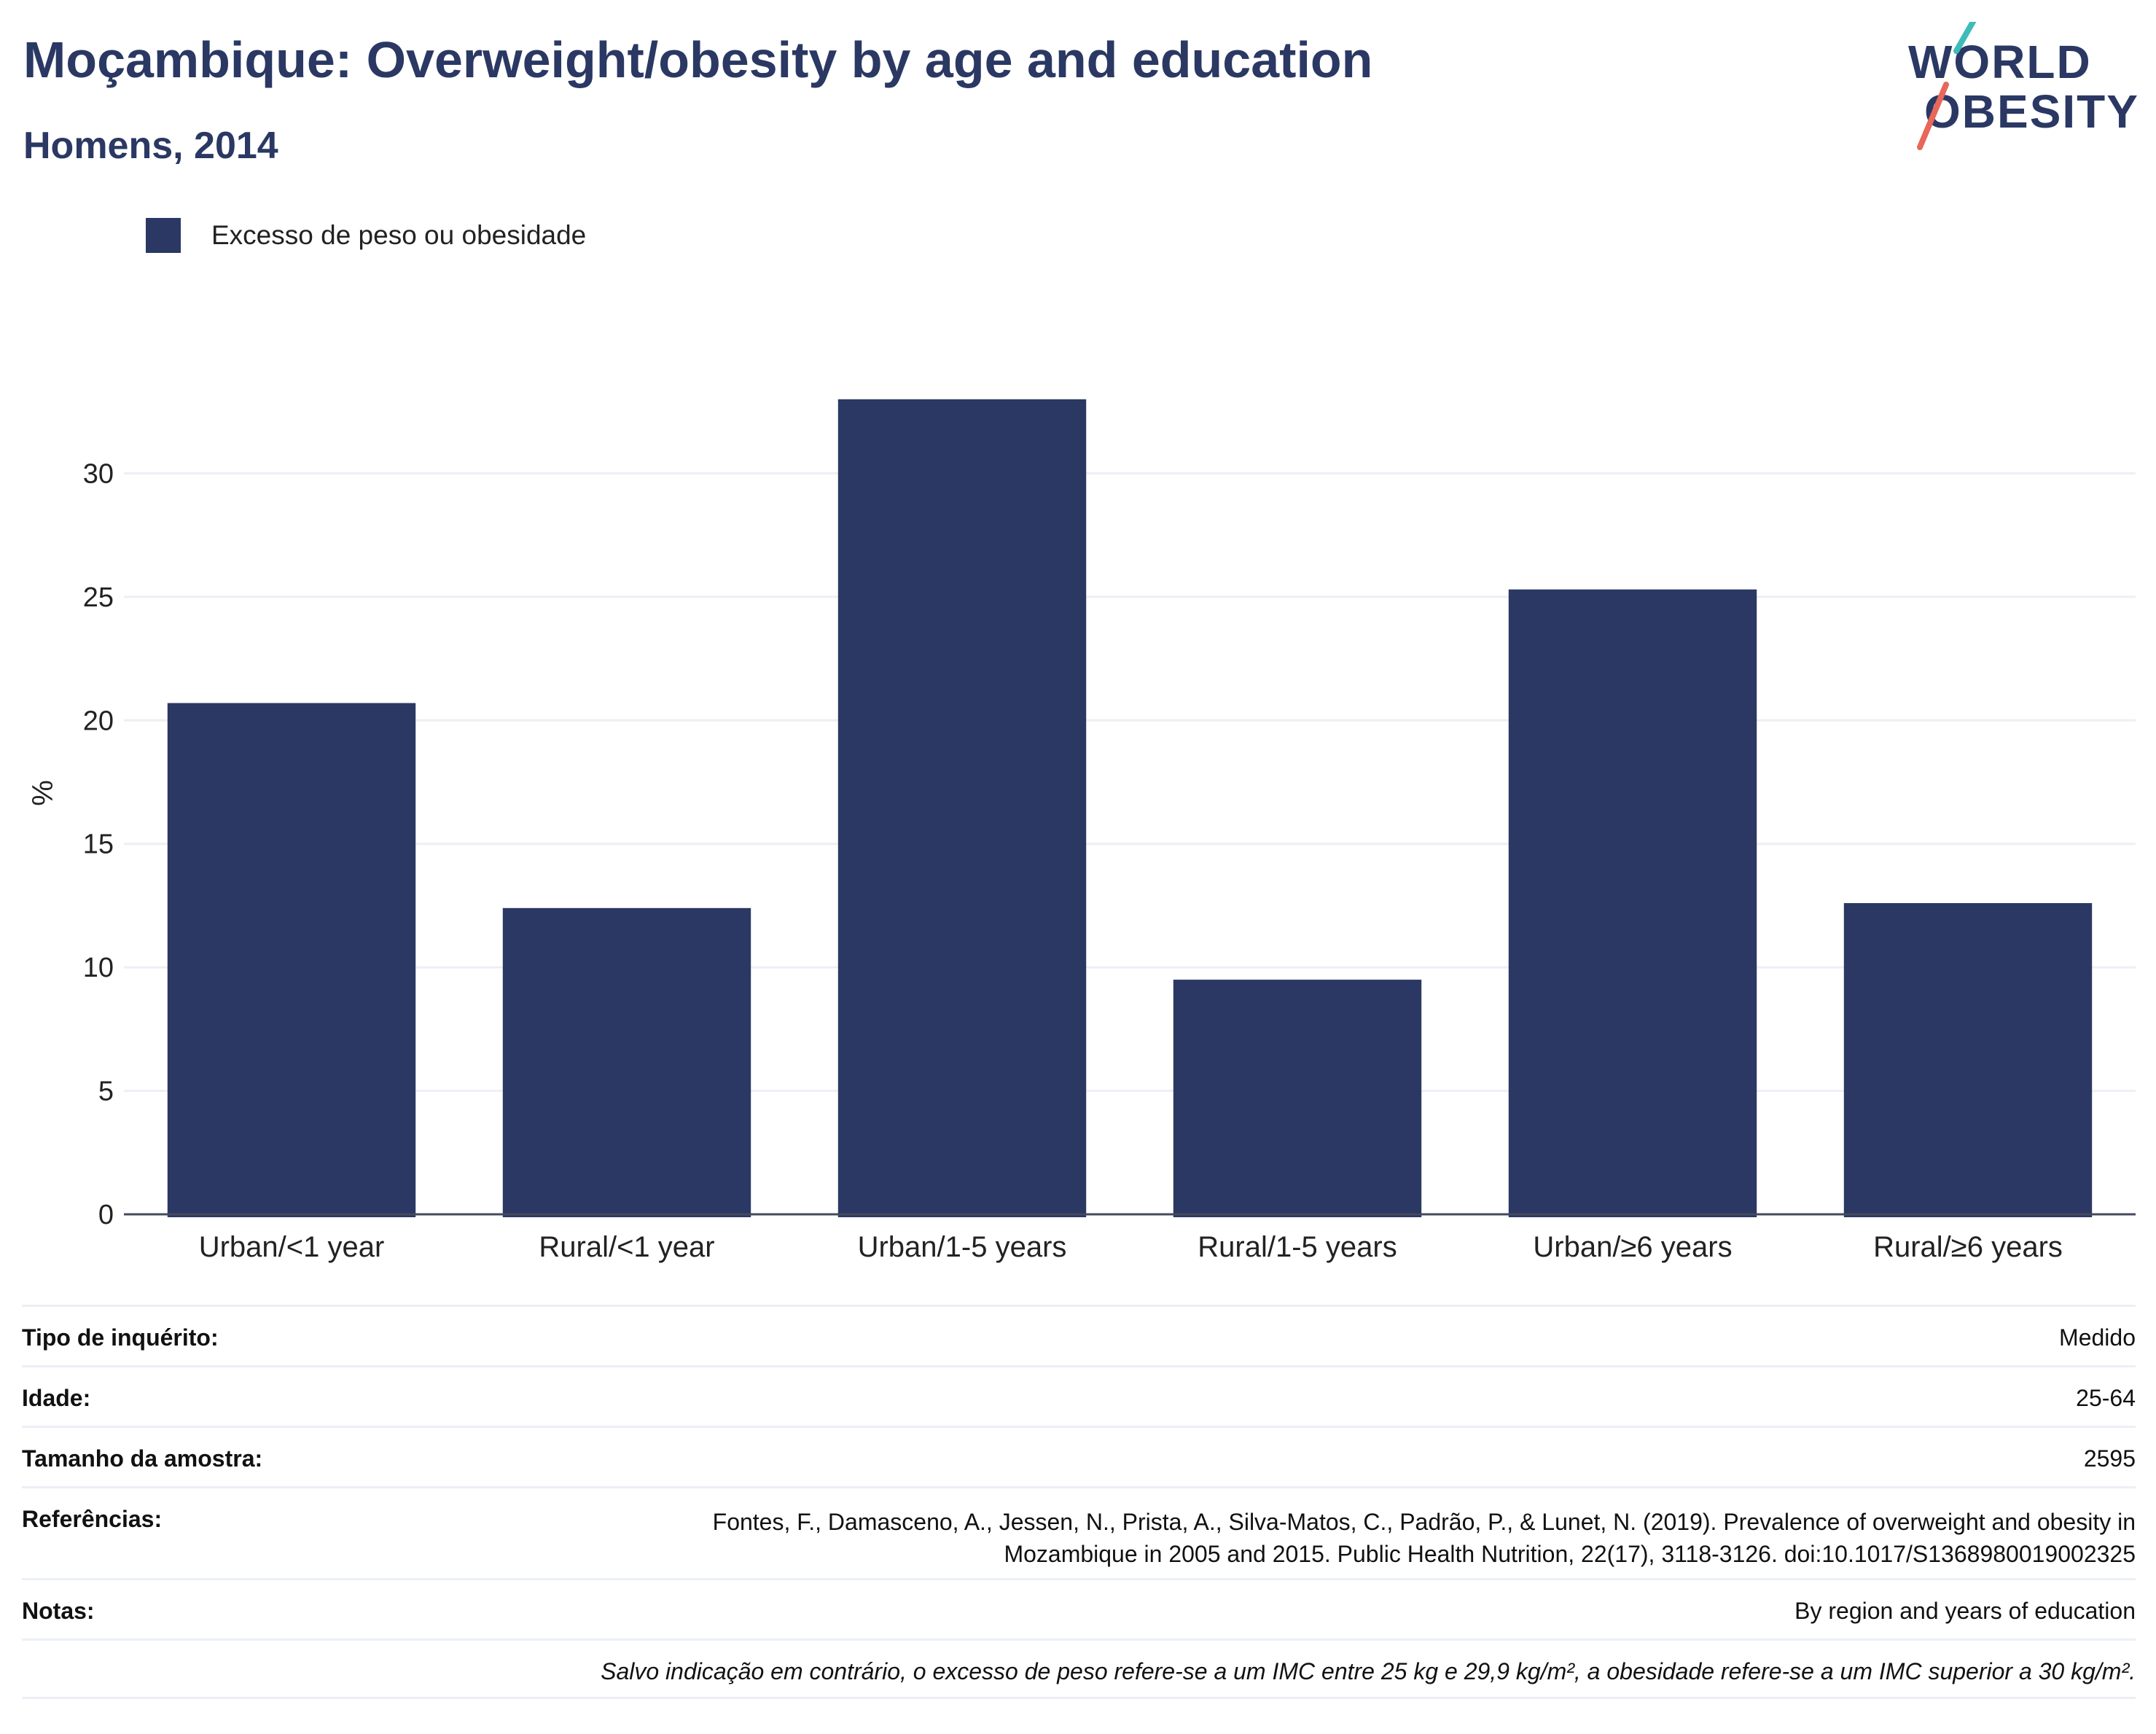 The width and height of the screenshot is (2156, 1734). What do you see at coordinates (2109, 1459) in the screenshot?
I see `sample-size-value: 2595` at bounding box center [2109, 1459].